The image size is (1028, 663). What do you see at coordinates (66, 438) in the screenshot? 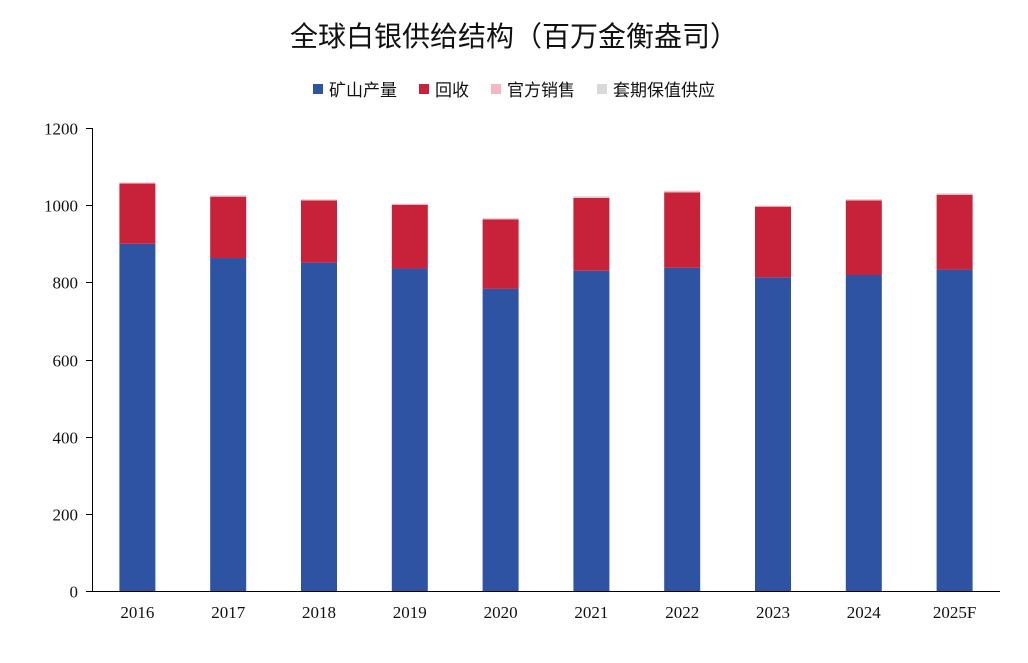
I see `y-tick-label: 400` at bounding box center [66, 438].